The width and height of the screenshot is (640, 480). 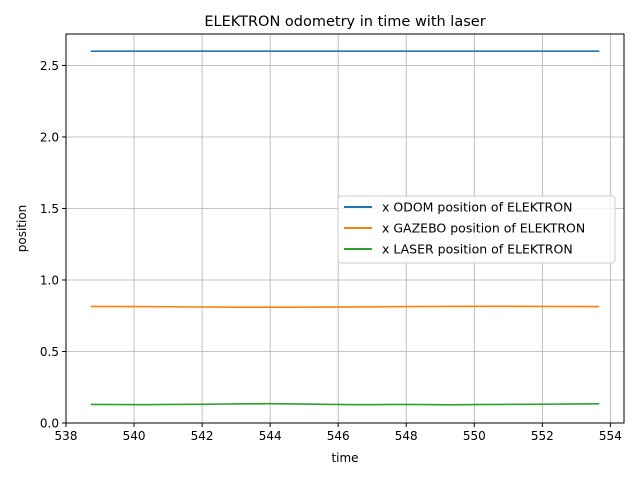 What do you see at coordinates (49, 424) in the screenshot?
I see `y-tick-label: 0.0` at bounding box center [49, 424].